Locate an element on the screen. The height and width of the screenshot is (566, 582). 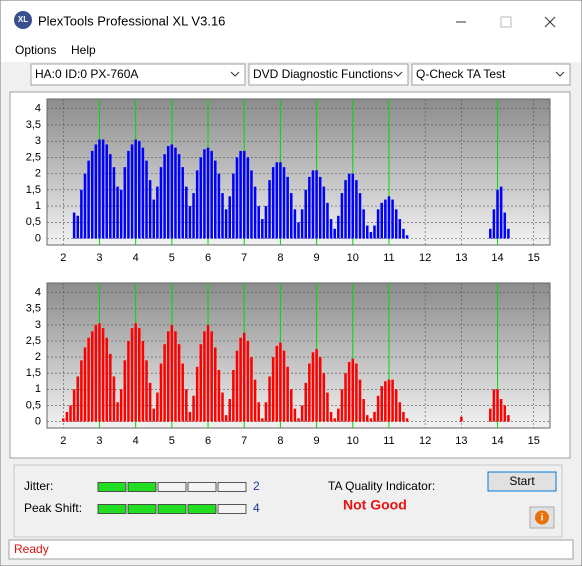
x-tick-label: 11 is located at coordinates (388, 441).